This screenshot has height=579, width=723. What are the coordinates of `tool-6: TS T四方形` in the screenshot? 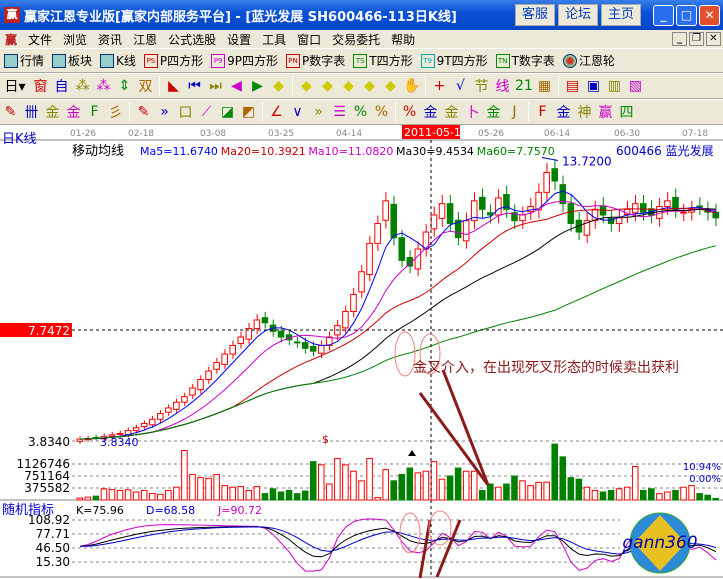 It's located at (383, 60).